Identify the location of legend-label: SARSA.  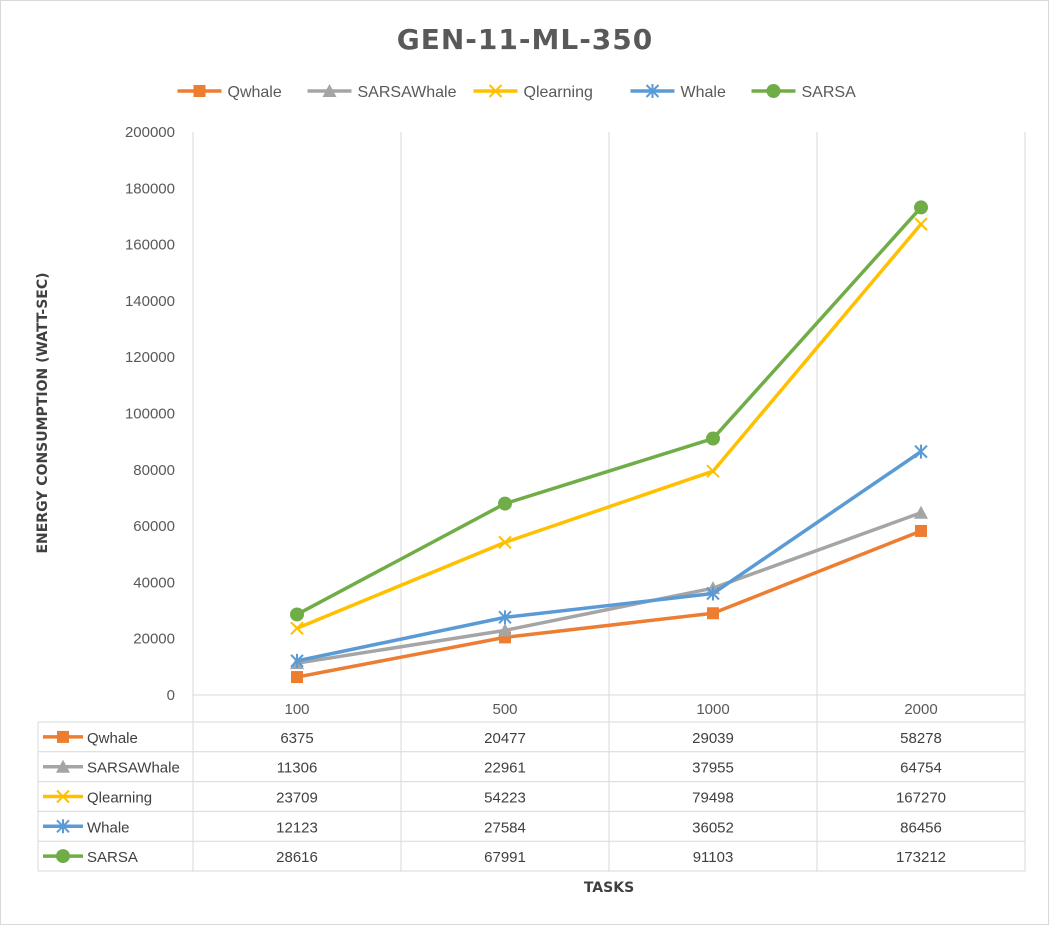
(829, 92).